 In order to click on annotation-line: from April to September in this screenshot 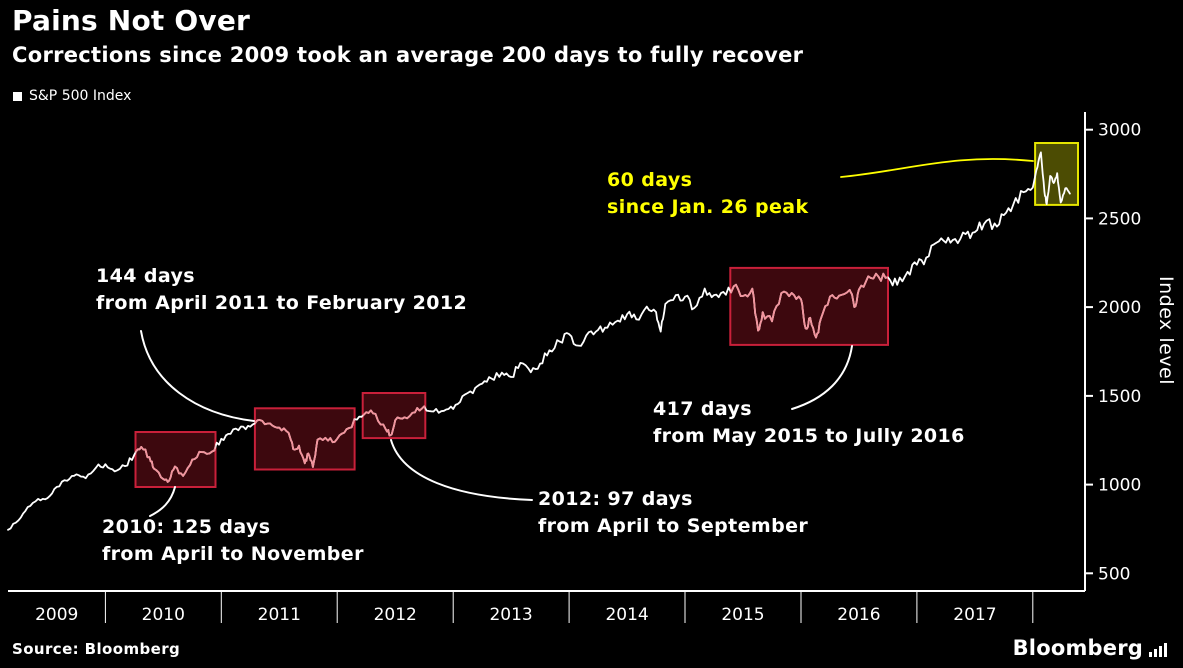, I will do `click(673, 526)`.